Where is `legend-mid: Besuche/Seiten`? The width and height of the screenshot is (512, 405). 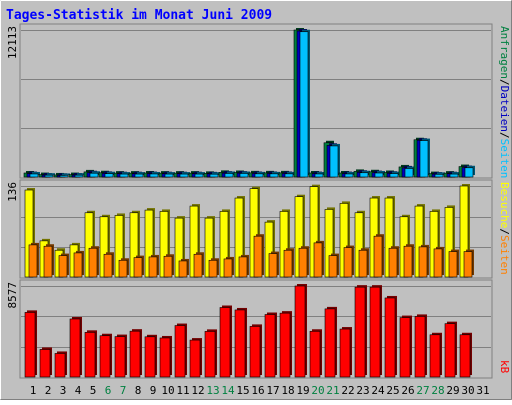 legend-mid: Besuche/Seiten is located at coordinates (504, 228).